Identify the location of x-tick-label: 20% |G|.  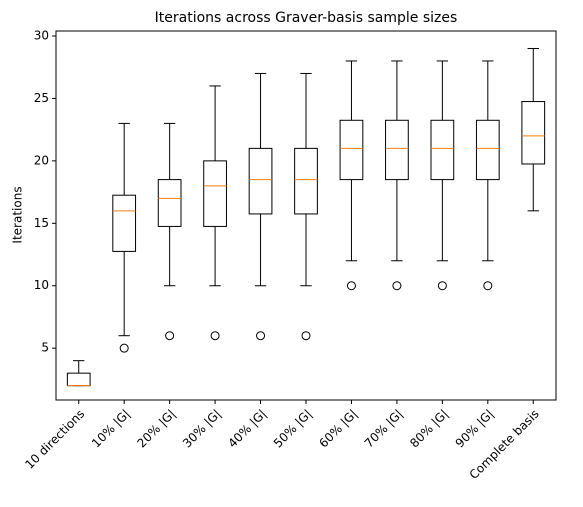
(156, 429).